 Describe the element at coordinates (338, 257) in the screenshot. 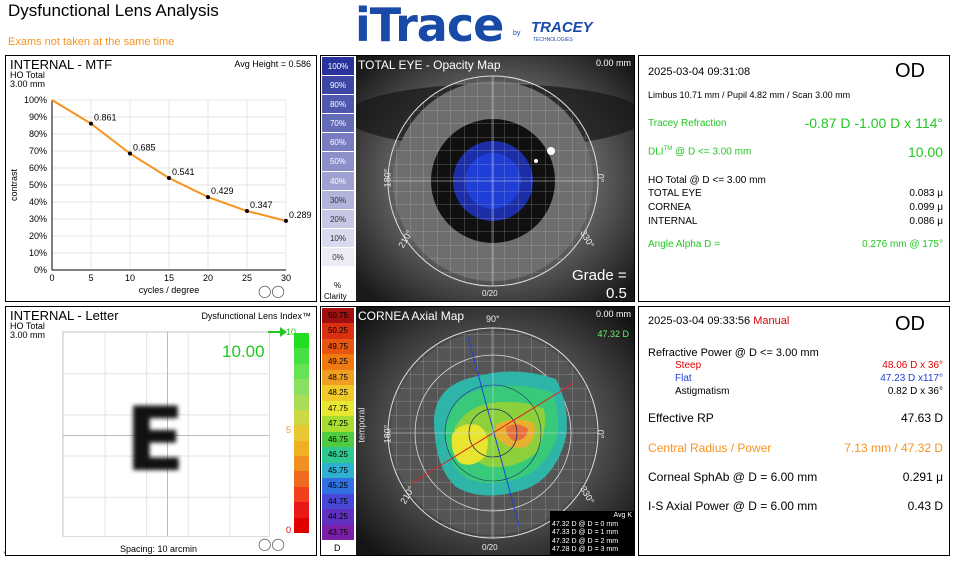

I see `clarity-step: 0%` at that location.